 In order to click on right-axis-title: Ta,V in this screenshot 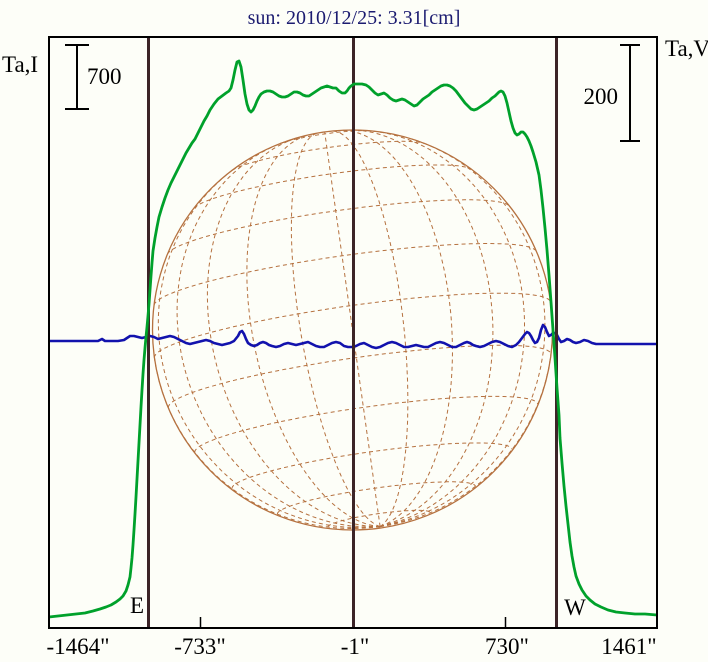, I will do `click(686, 48)`.